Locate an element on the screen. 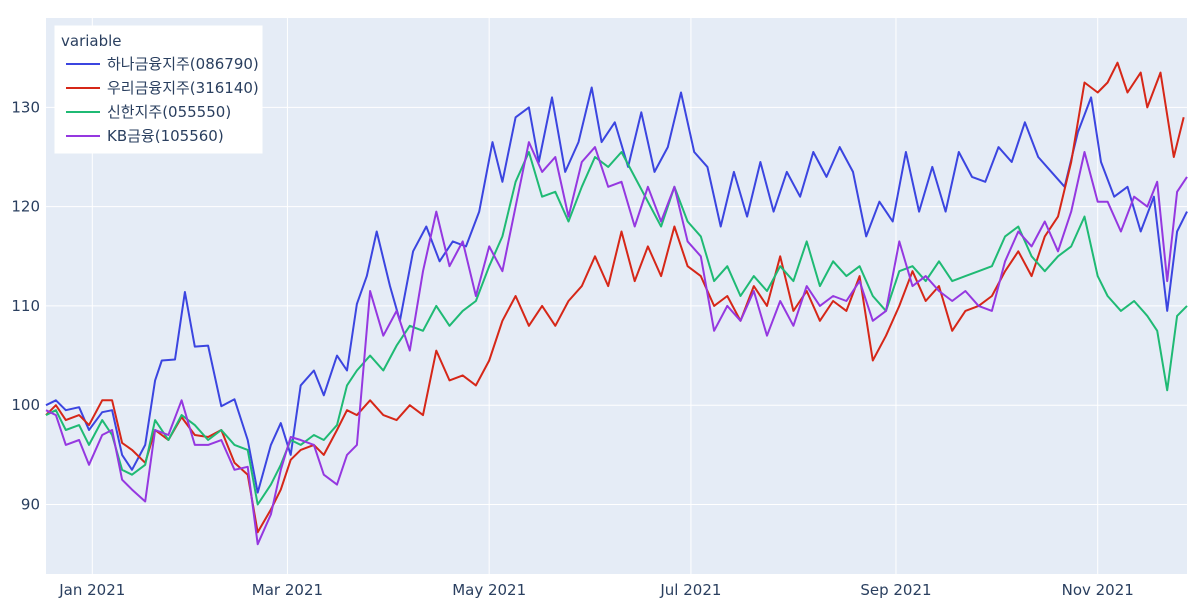 The image size is (1200, 616). legend-title: variable is located at coordinates (91, 41).